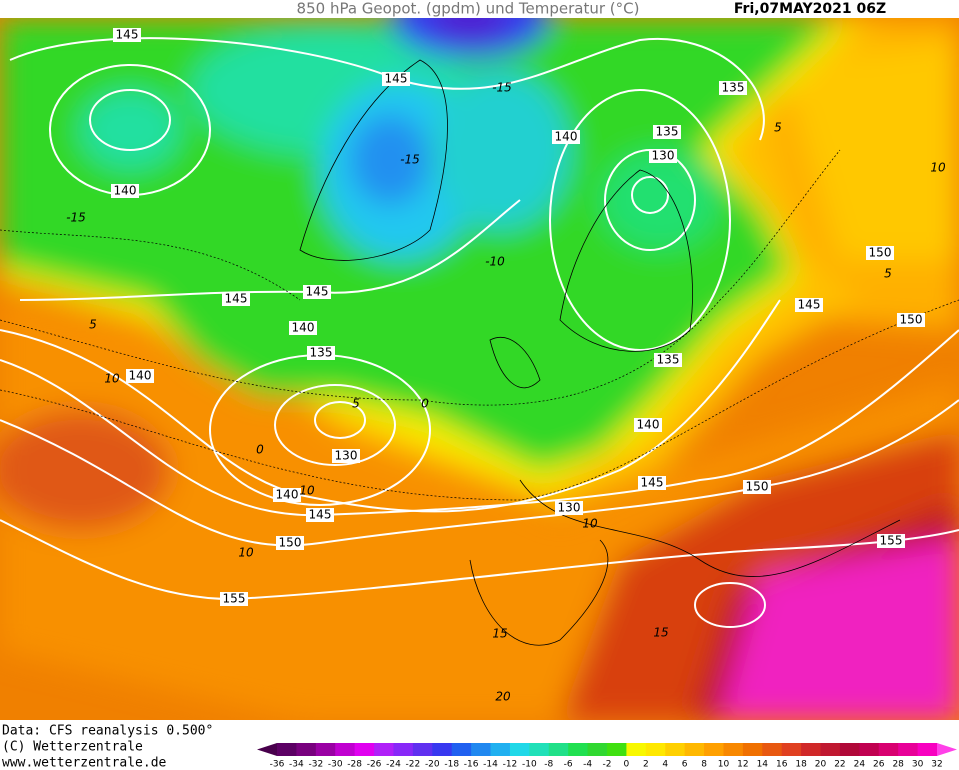 The image size is (959, 770). Describe the element at coordinates (763, 765) in the screenshot. I see `colorbar-label: 14` at that location.